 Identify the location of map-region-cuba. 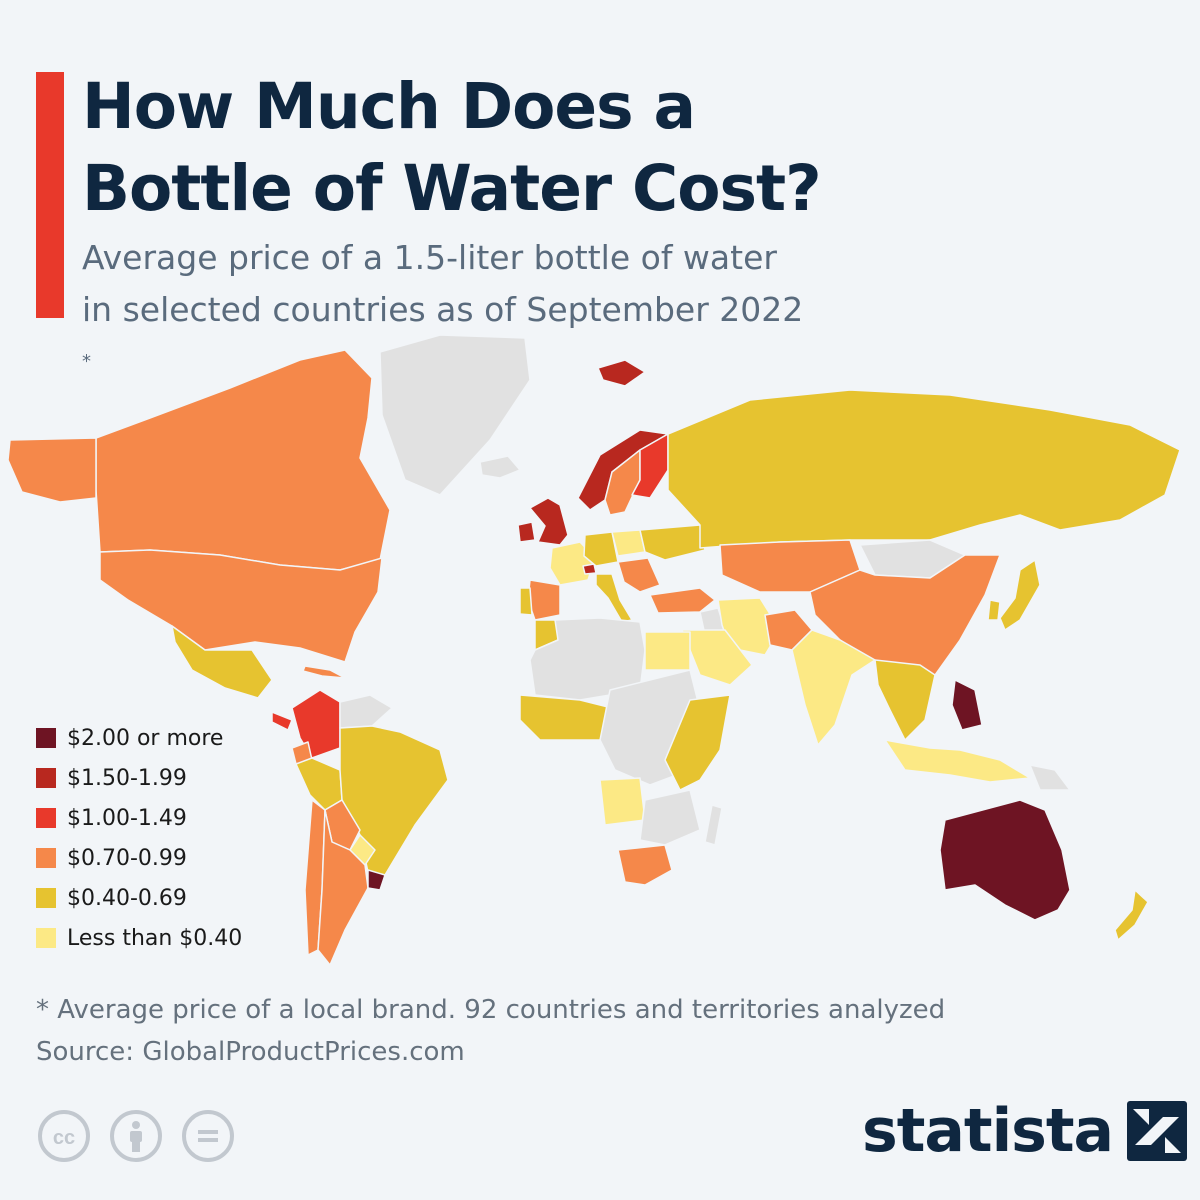
(324, 672).